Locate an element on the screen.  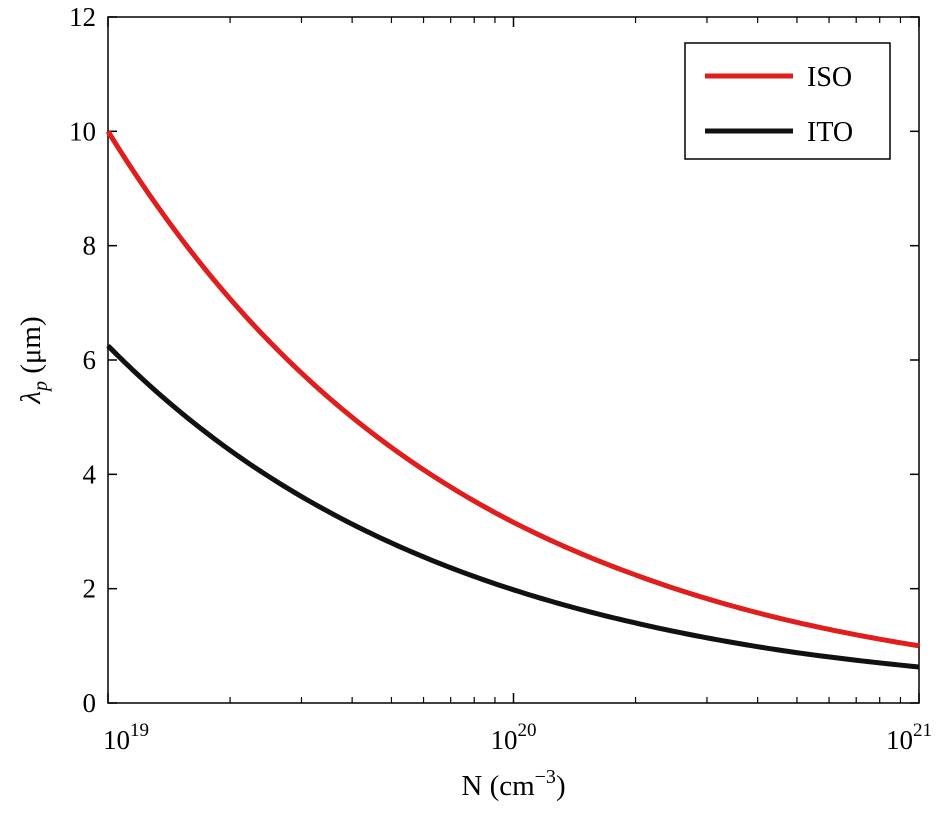
legend-label-iso: ISO is located at coordinates (829, 77).